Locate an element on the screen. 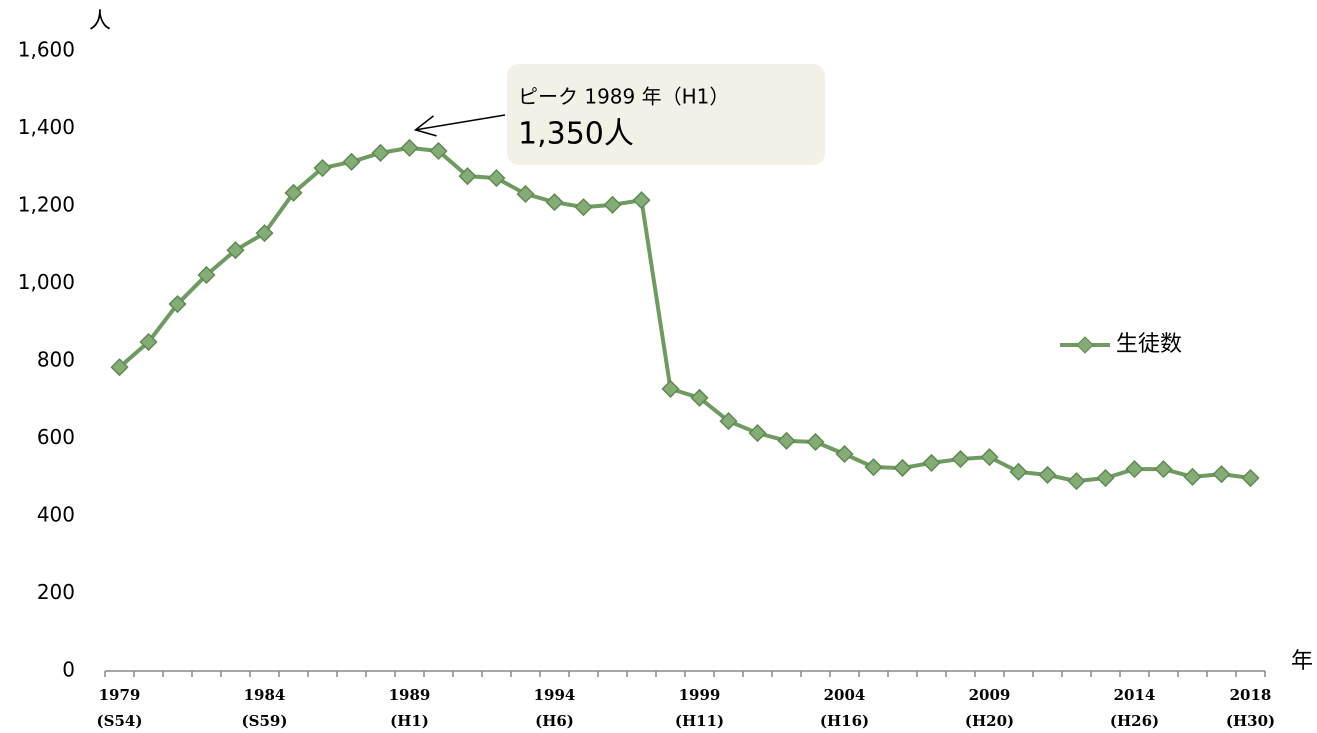 The width and height of the screenshot is (1317, 733). annotation-arrowhead is located at coordinates (425, 126).